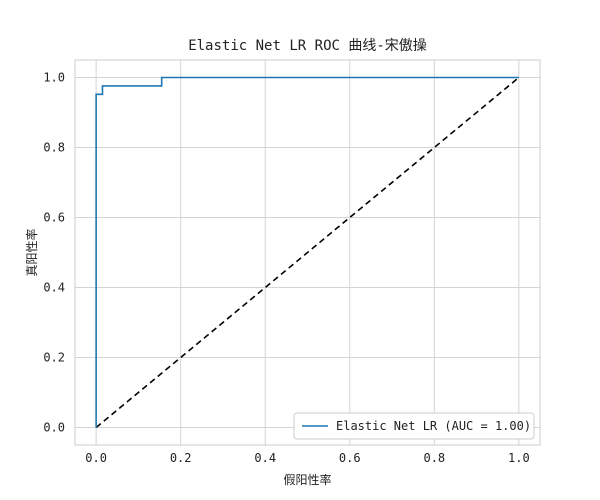 This screenshot has width=600, height=500. What do you see at coordinates (265, 458) in the screenshot?
I see `x-tick-label: 0.4` at bounding box center [265, 458].